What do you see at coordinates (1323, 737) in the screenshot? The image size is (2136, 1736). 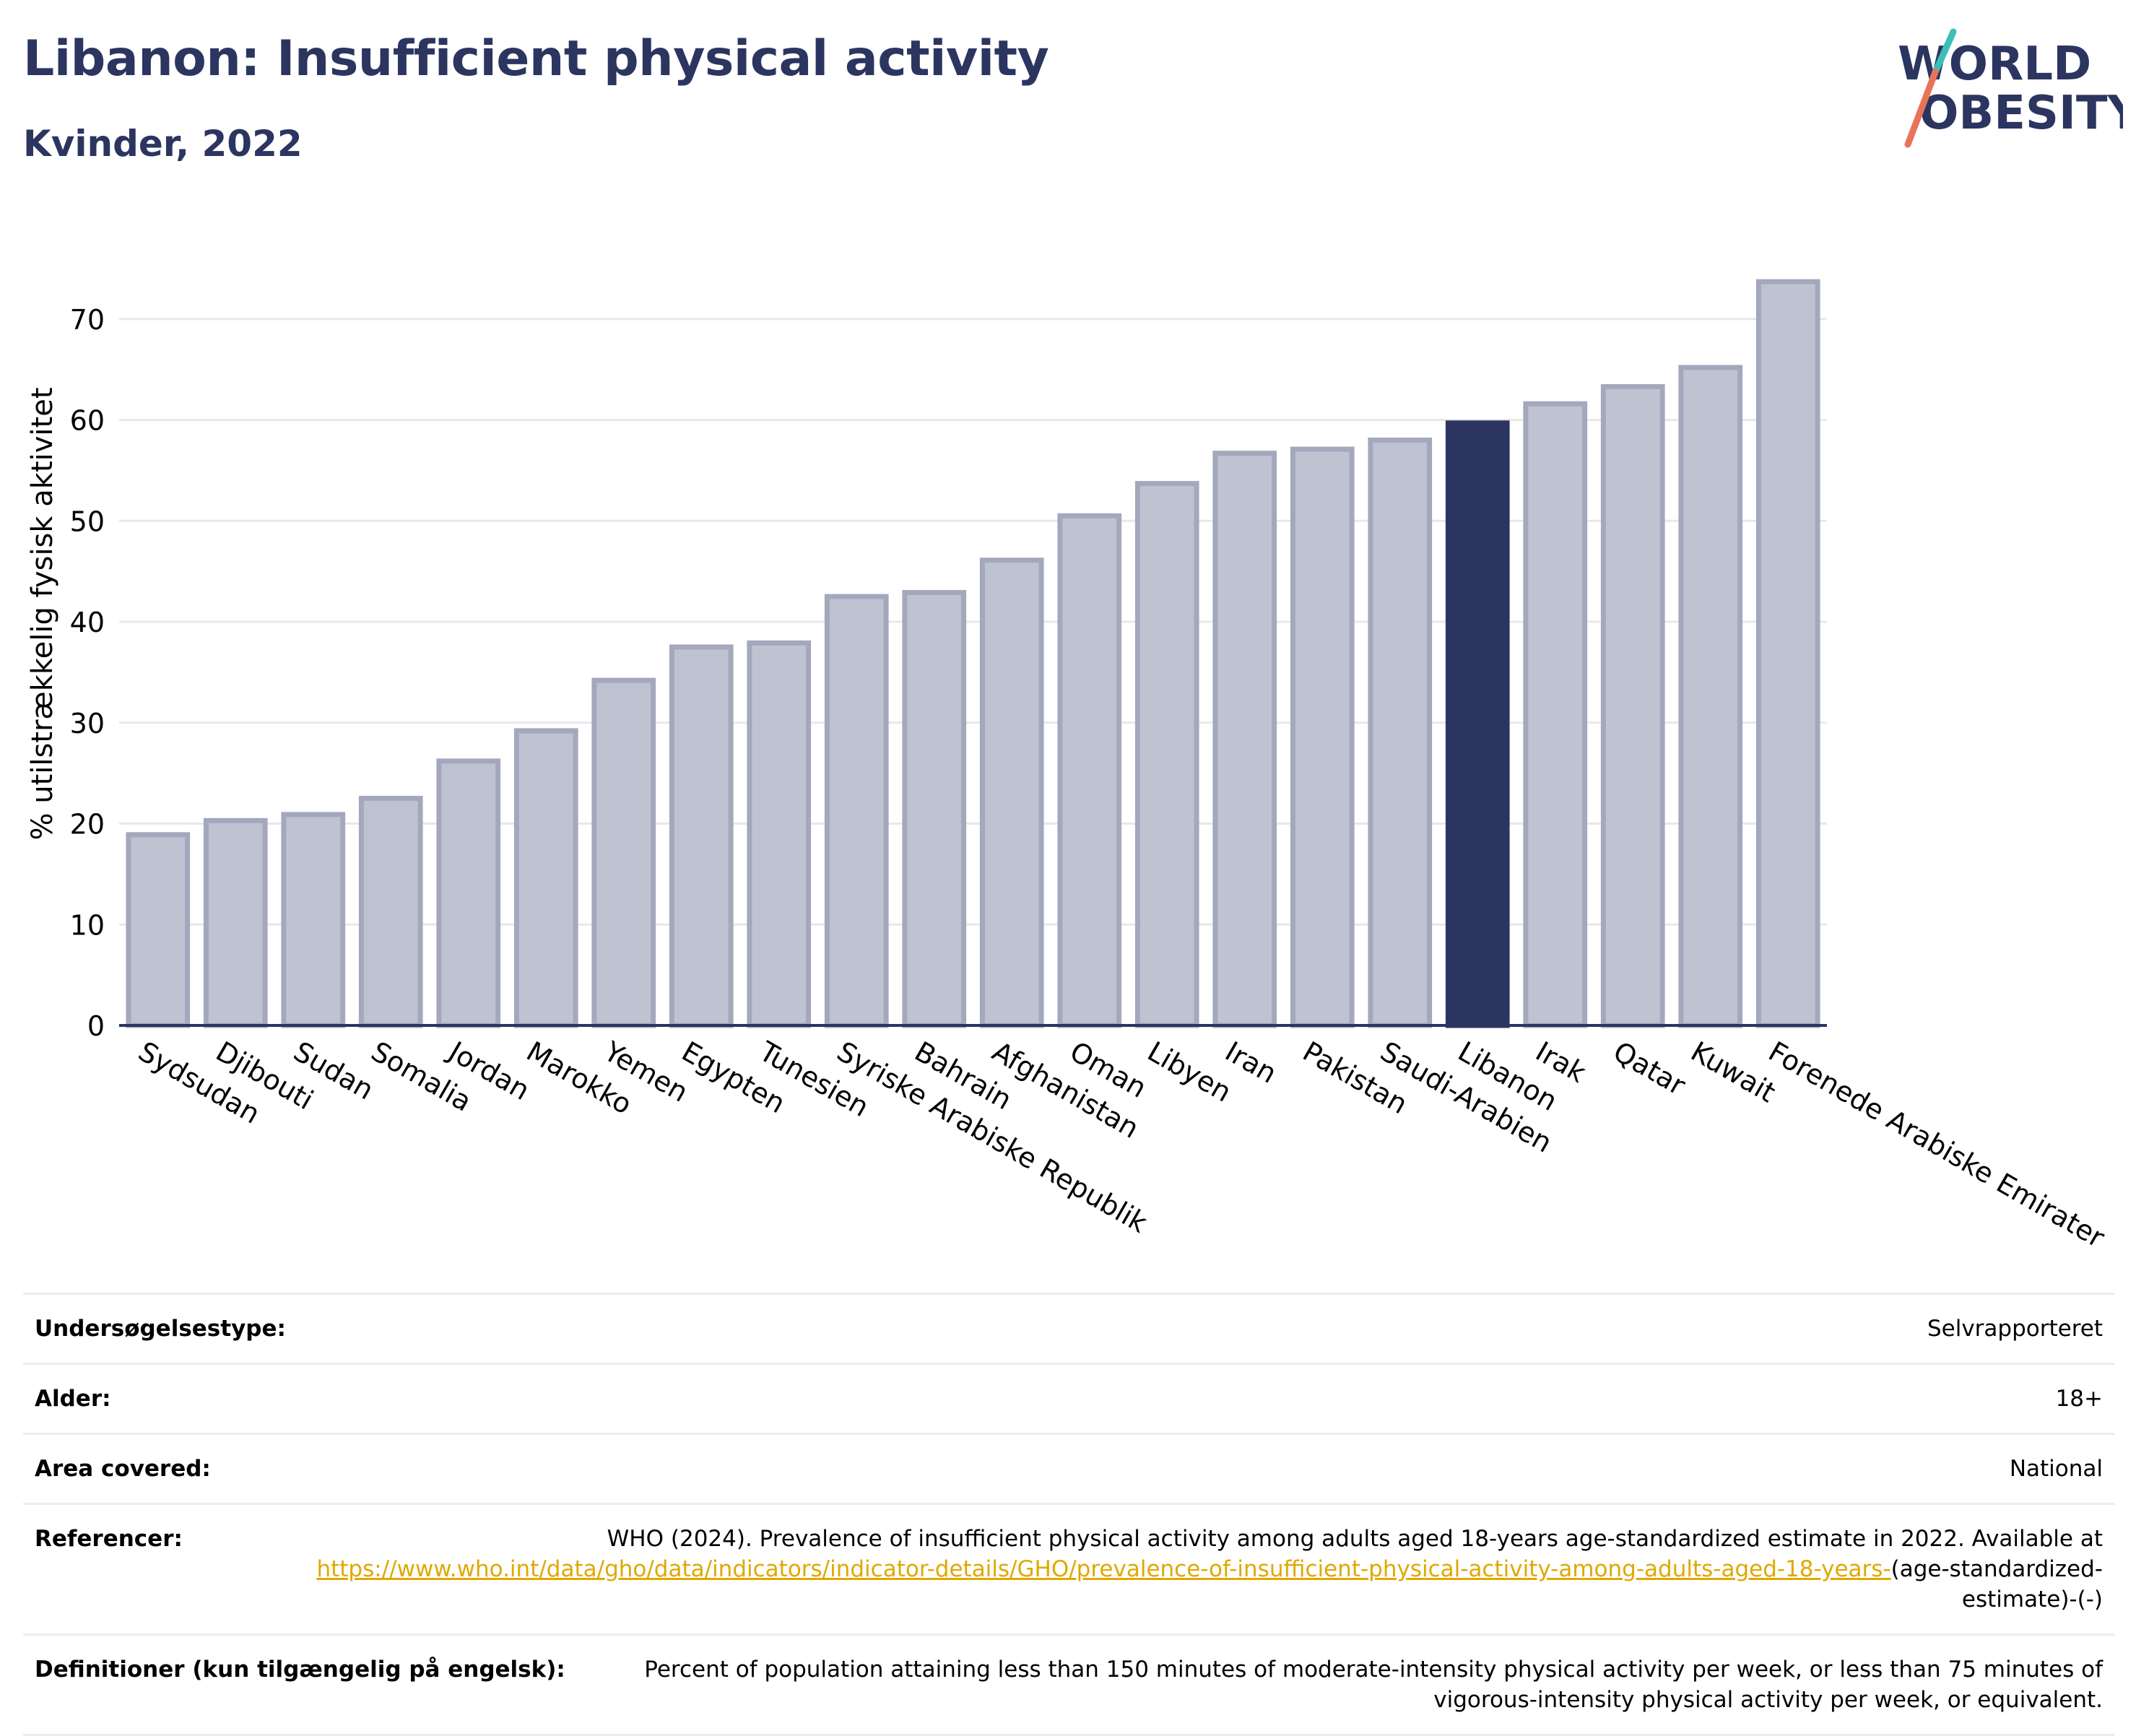 I see `bar-pakistan` at bounding box center [1323, 737].